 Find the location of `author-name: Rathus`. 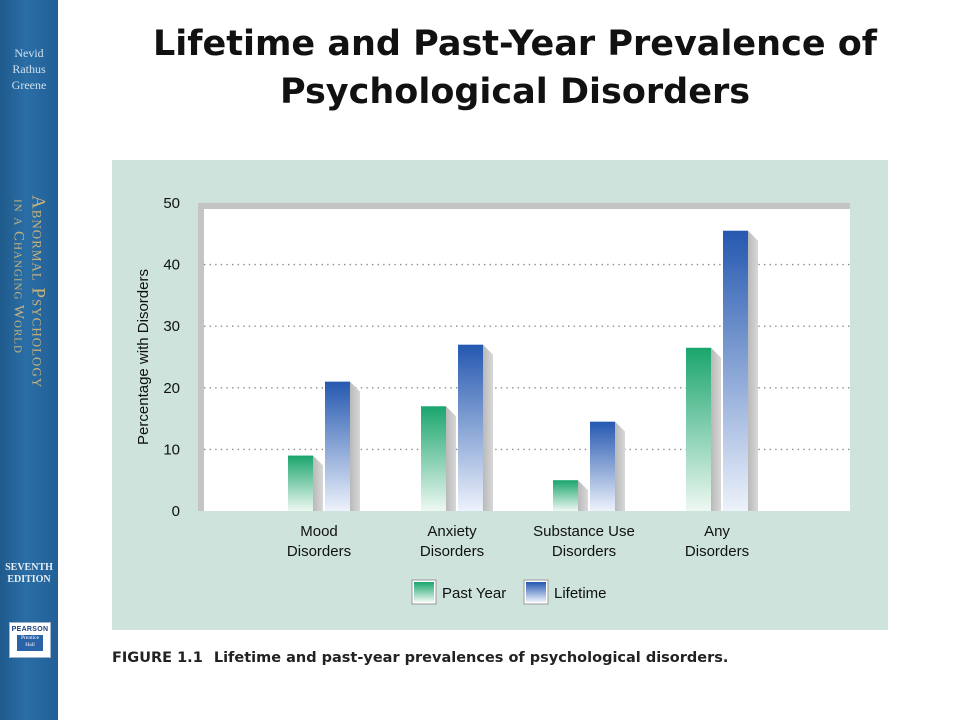

author-name: Rathus is located at coordinates (29, 69).